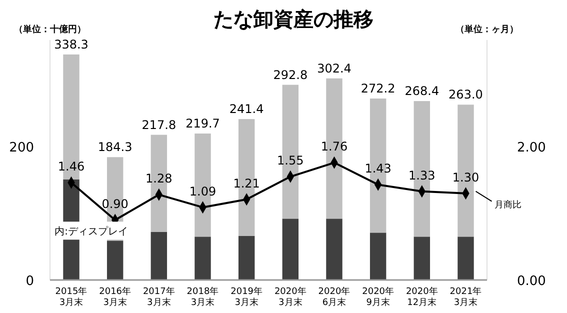  I want to click on chart-title: たな卸資産の推移, so click(294, 19).